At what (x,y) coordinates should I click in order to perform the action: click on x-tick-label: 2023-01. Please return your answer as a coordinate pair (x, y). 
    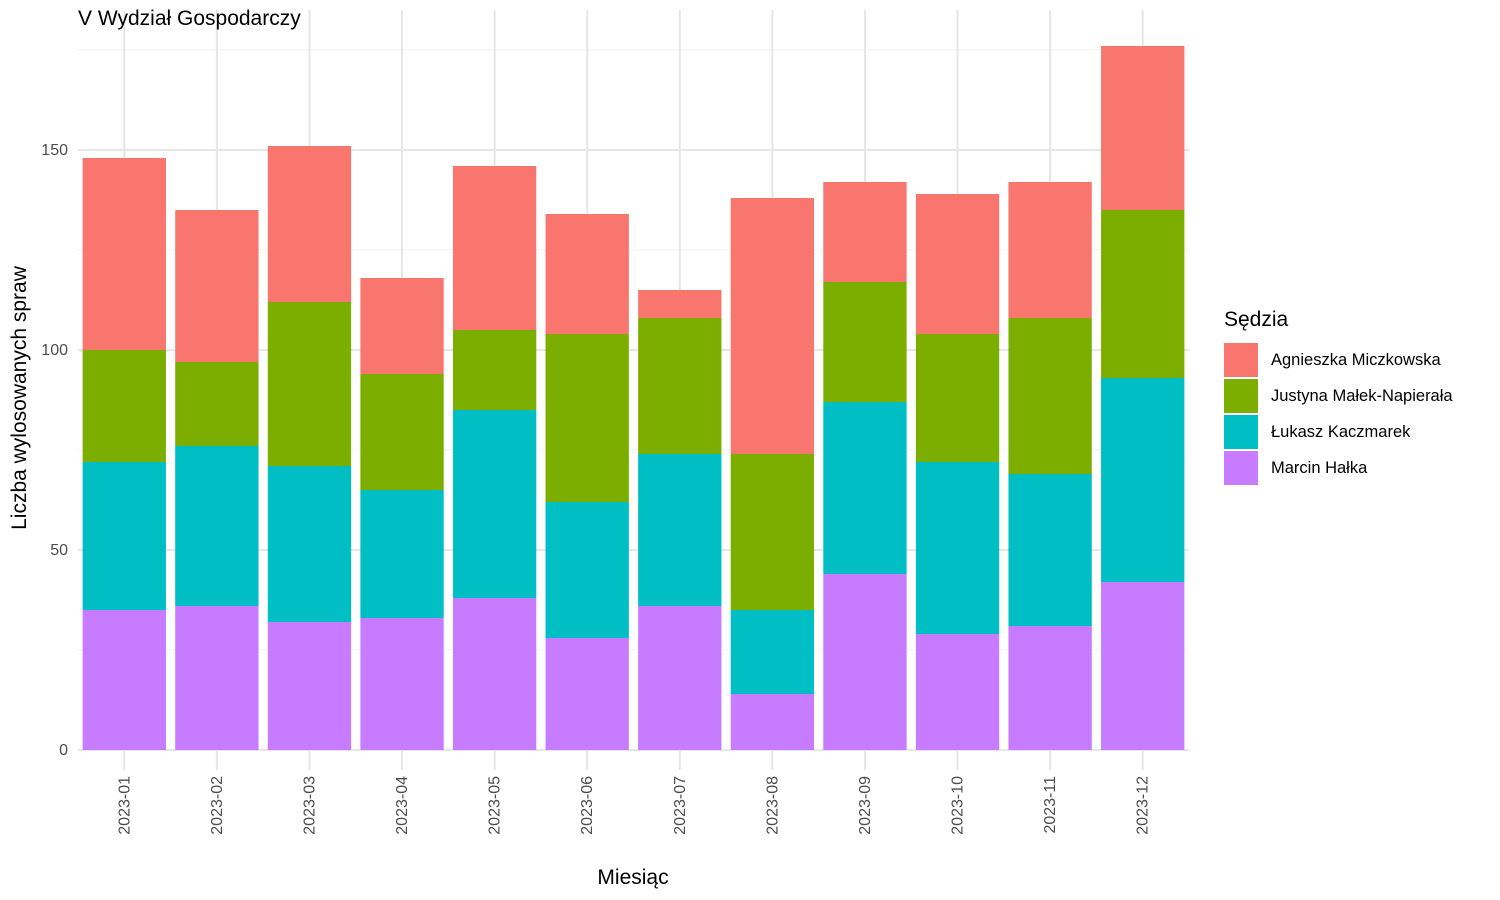
    Looking at the image, I should click on (124, 805).